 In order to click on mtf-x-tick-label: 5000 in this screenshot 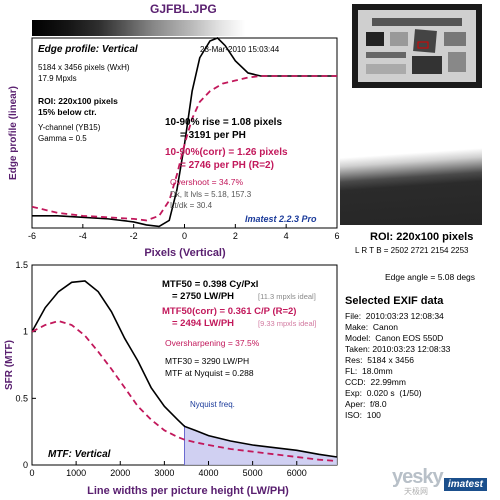, I will do `click(253, 473)`.